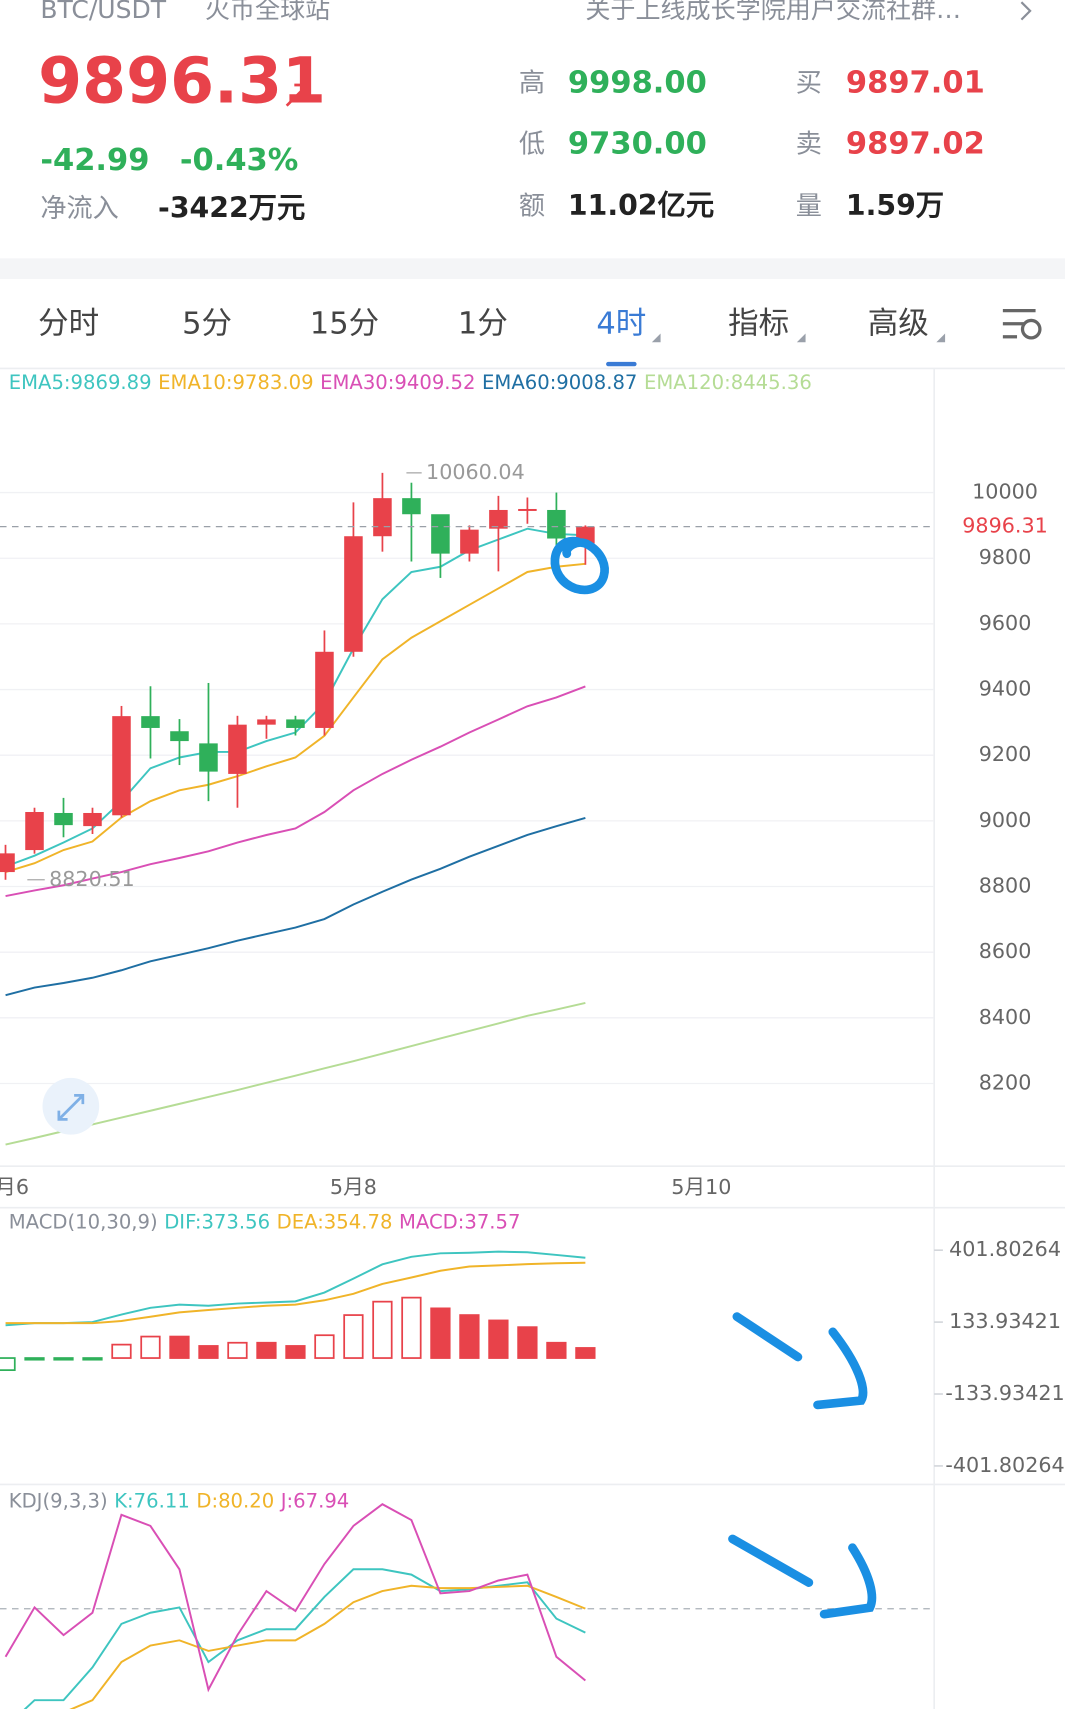 This screenshot has width=1065, height=1709. Describe the element at coordinates (314, 1500) in the screenshot. I see `legend-entry: J:67.94` at that location.